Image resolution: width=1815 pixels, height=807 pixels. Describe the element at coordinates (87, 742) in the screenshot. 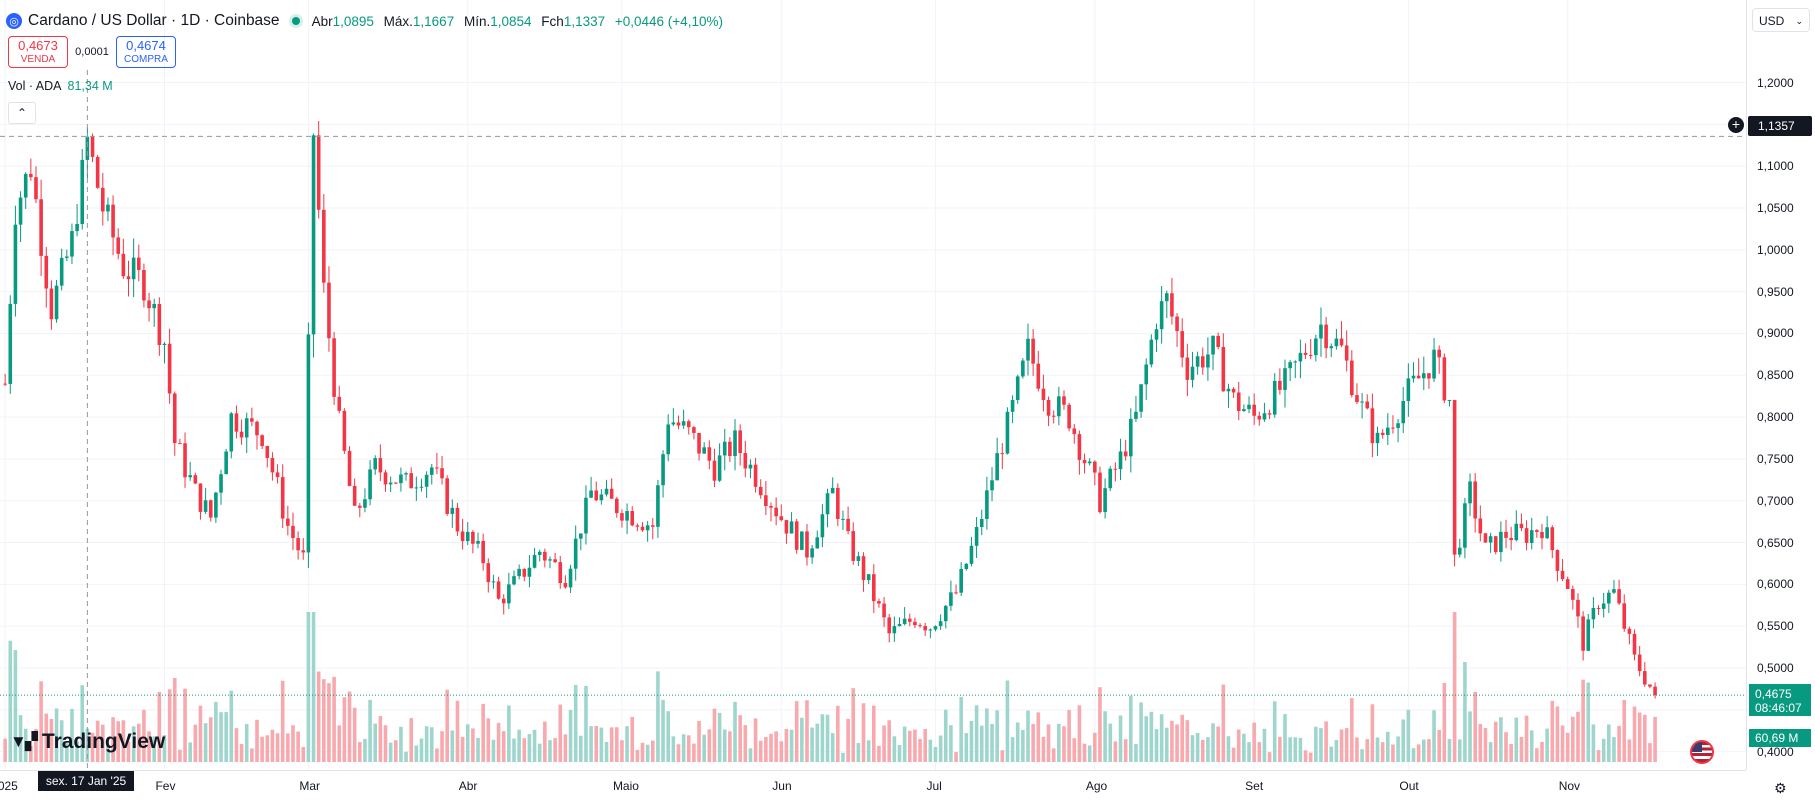

I see `tradingview-logo: ▼▞ TradingView` at that location.